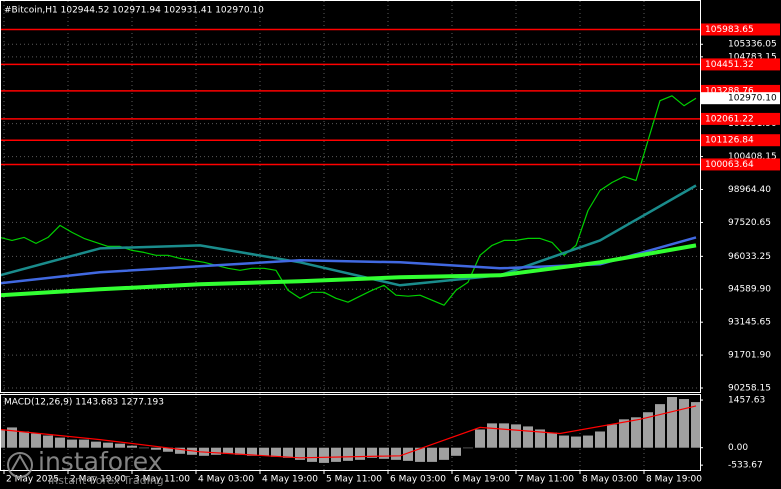 The width and height of the screenshot is (781, 489). Describe the element at coordinates (752, 99) in the screenshot. I see `current-price-label: 102970.10` at that location.